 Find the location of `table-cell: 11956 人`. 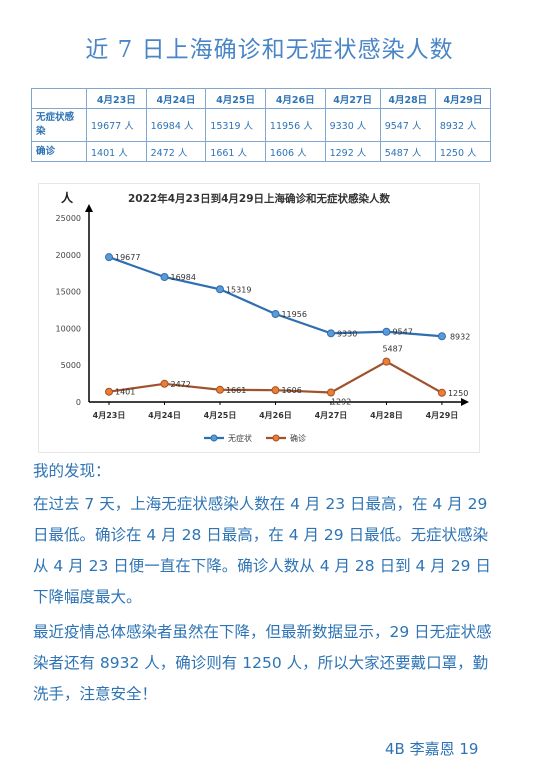

table-cell: 11956 人 is located at coordinates (295, 125).